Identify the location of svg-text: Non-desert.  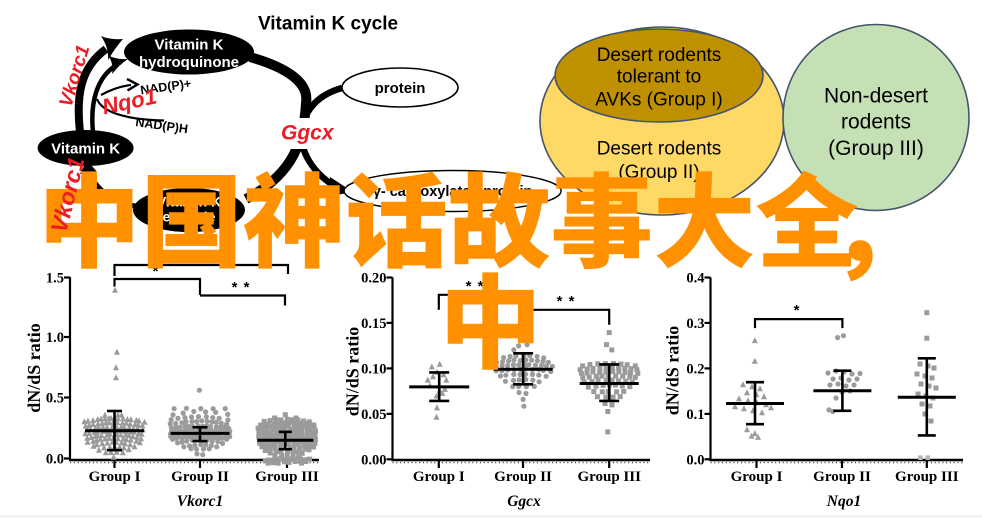
(876, 95).